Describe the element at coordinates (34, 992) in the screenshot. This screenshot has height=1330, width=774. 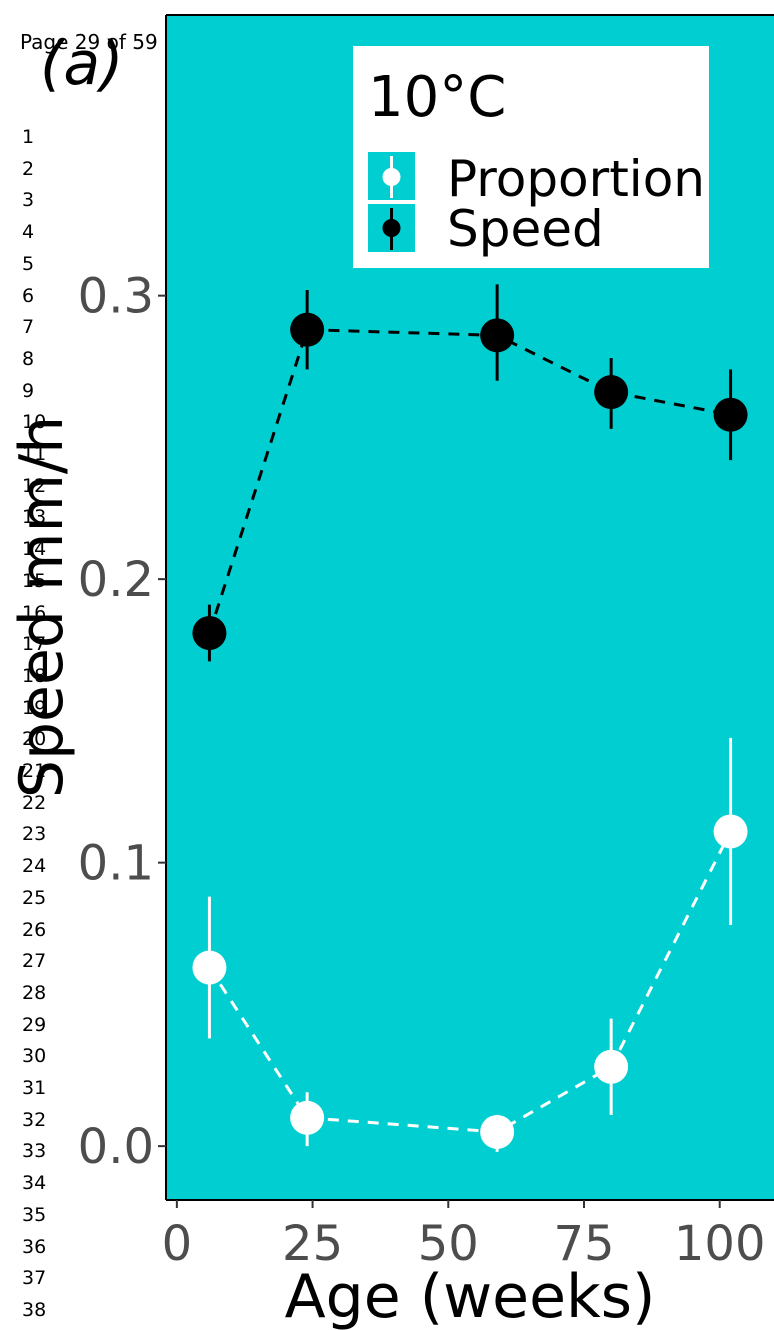
I see `line-number: 28` at that location.